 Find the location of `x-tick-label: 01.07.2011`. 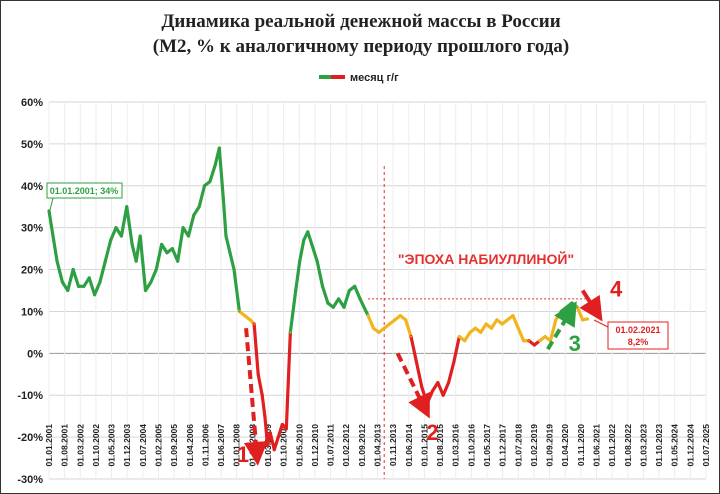

x-tick-label: 01.07.2011 is located at coordinates (331, 445).